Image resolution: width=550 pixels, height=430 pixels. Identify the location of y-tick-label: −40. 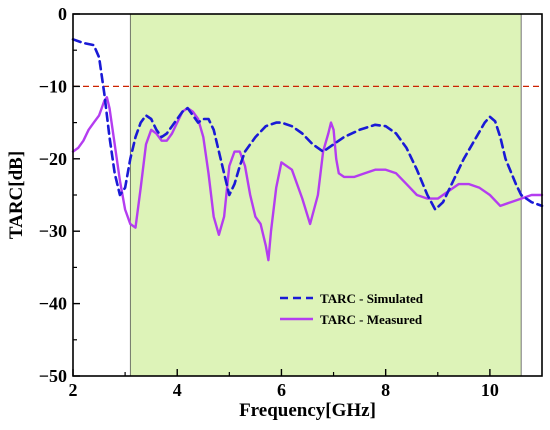
(53, 304).